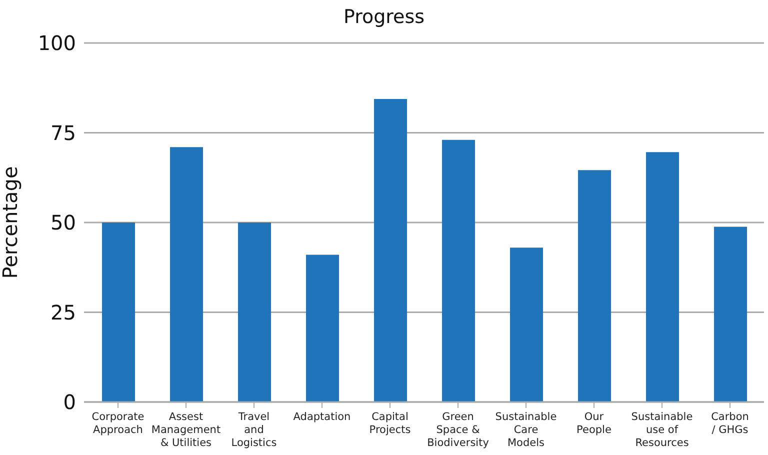  What do you see at coordinates (57, 43) in the screenshot?
I see `y-tick-label: 100` at bounding box center [57, 43].